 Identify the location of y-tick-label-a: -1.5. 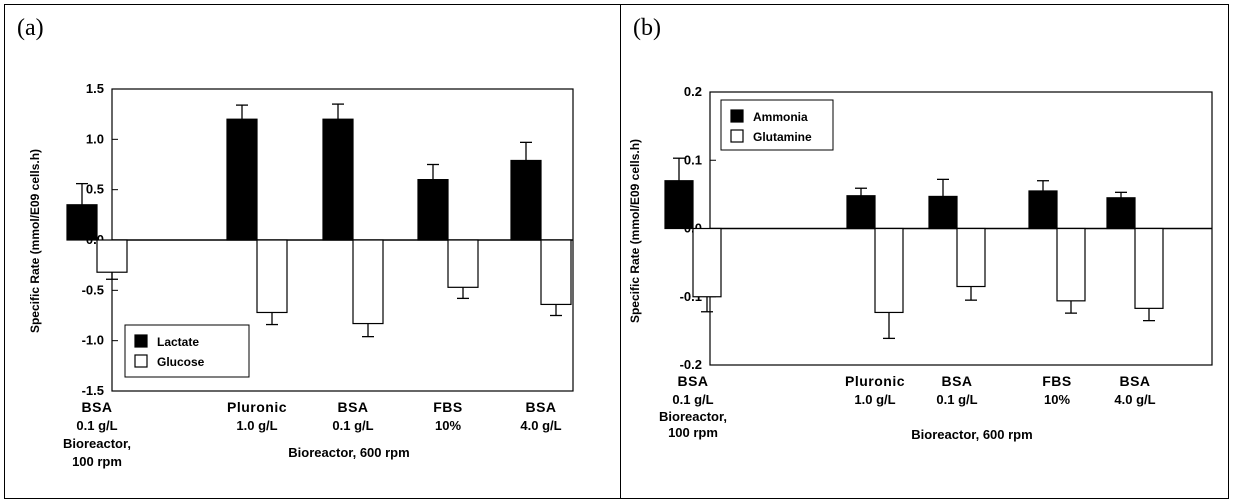
(93, 390).